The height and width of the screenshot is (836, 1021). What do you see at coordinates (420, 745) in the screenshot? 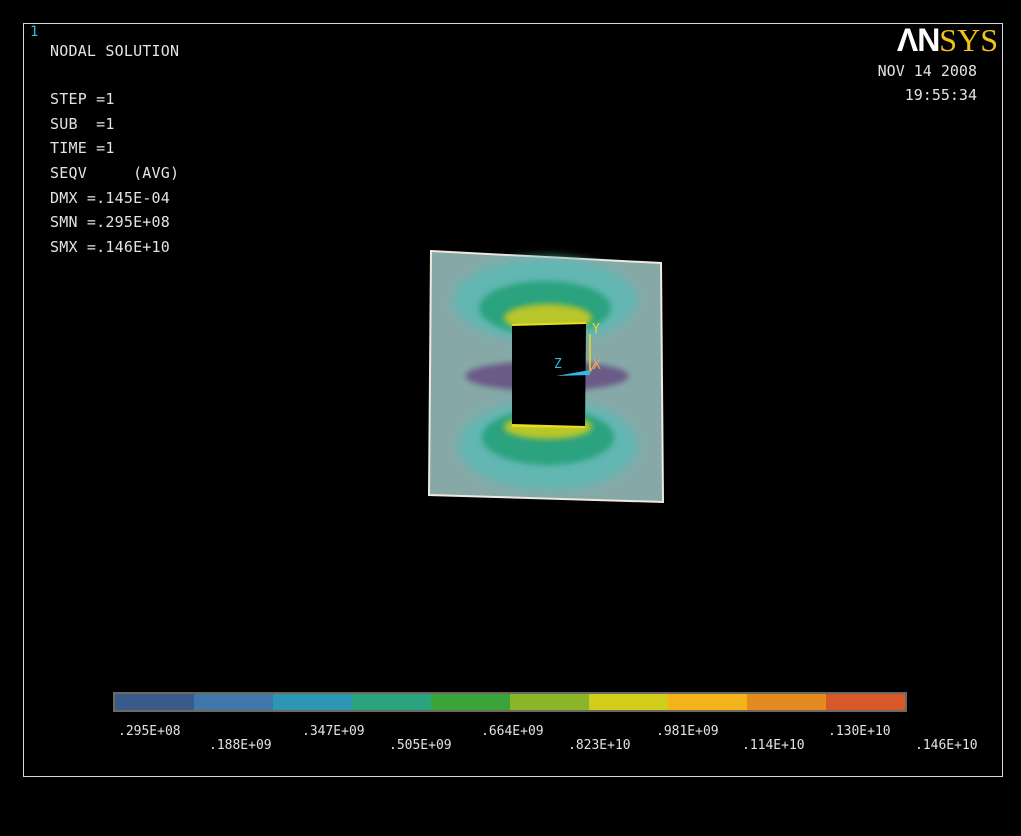
I see `legend-label-4: .505E+09` at bounding box center [420, 745].